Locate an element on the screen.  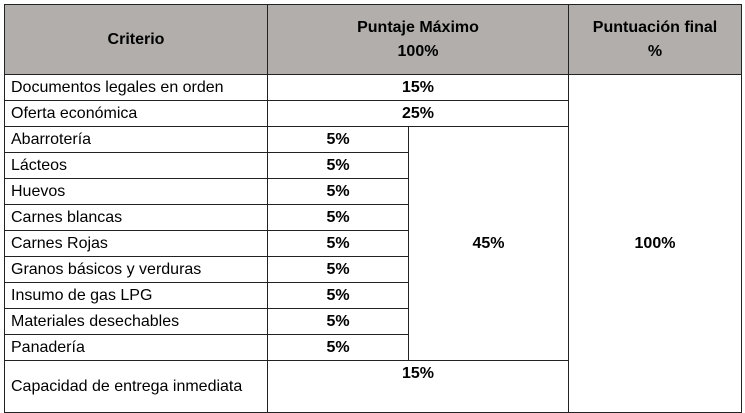
table-row: Insumo de gas LPG 5% is located at coordinates (373, 295).